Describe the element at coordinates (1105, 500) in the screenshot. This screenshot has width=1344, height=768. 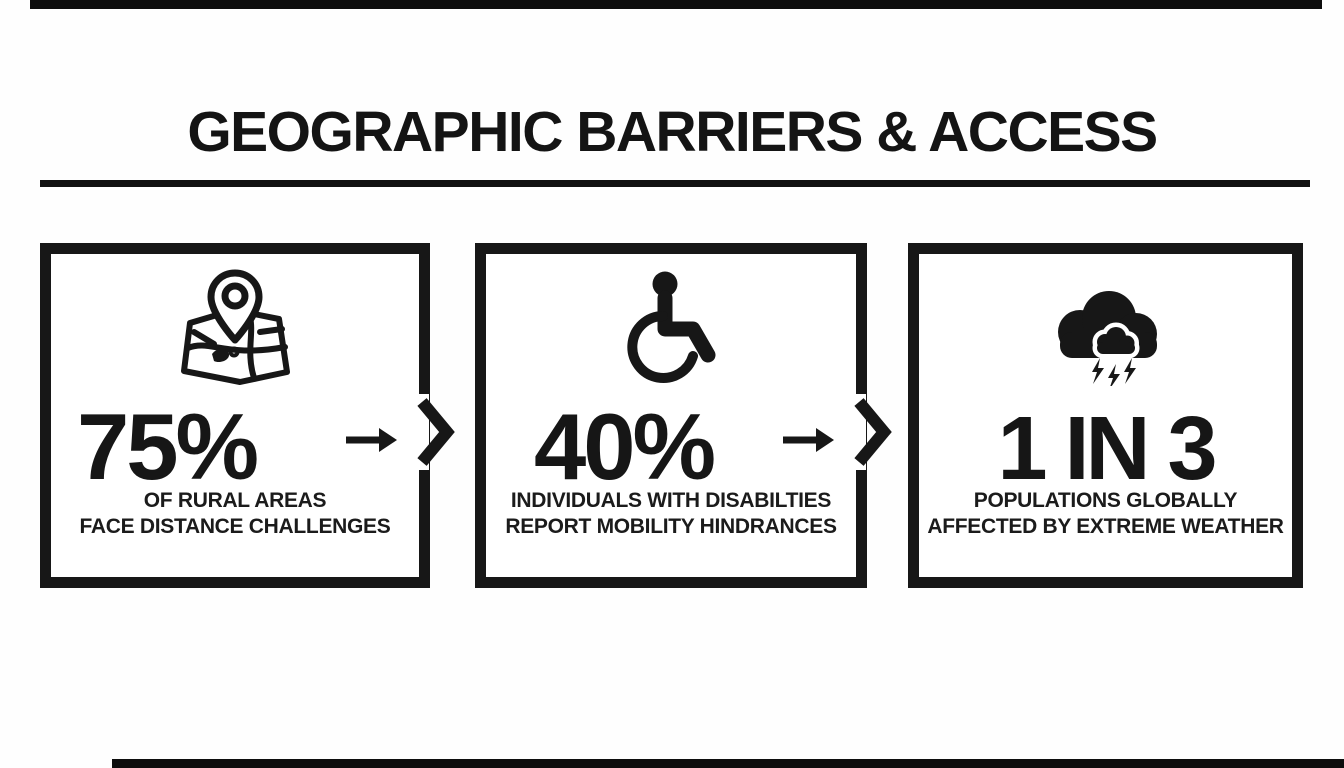
I see `caption-line-1: POPULATIONS GLOBALLY` at that location.